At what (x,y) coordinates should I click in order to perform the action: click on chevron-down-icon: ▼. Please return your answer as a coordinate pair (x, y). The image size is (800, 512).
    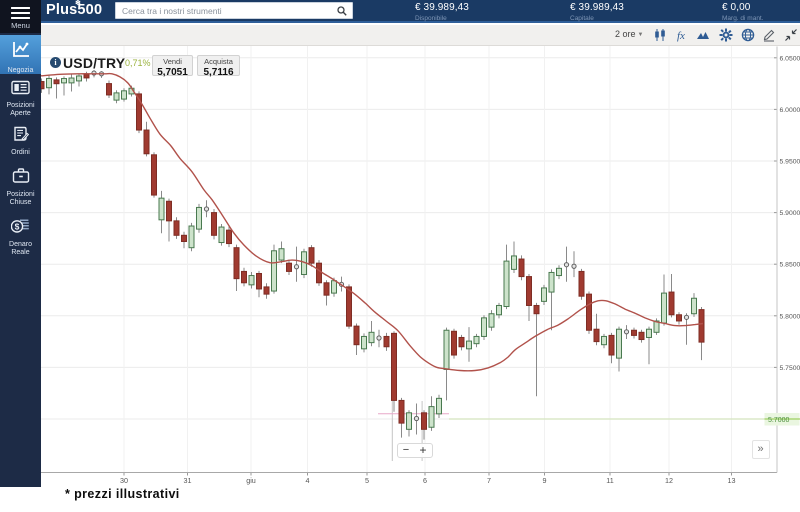
    Looking at the image, I should click on (640, 35).